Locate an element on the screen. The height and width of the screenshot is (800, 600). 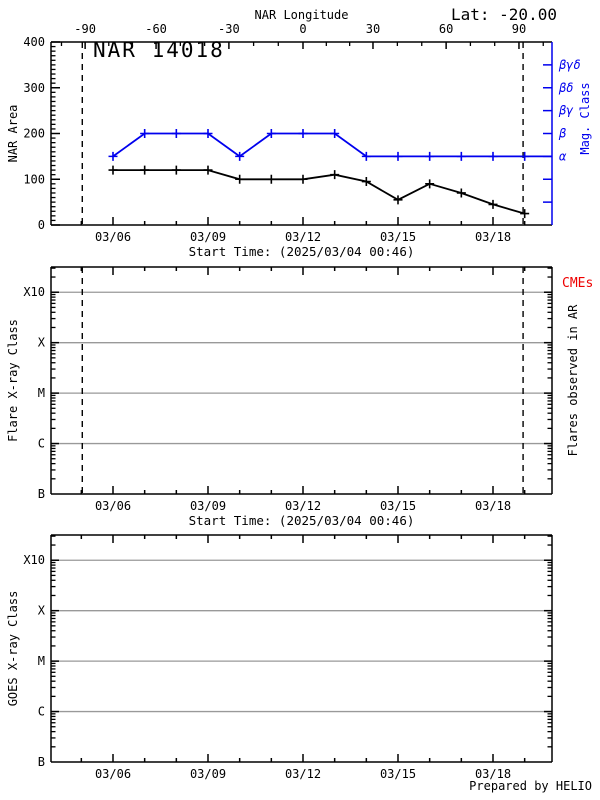
top-axis-title: NAR Longitude is located at coordinates (302, 15).